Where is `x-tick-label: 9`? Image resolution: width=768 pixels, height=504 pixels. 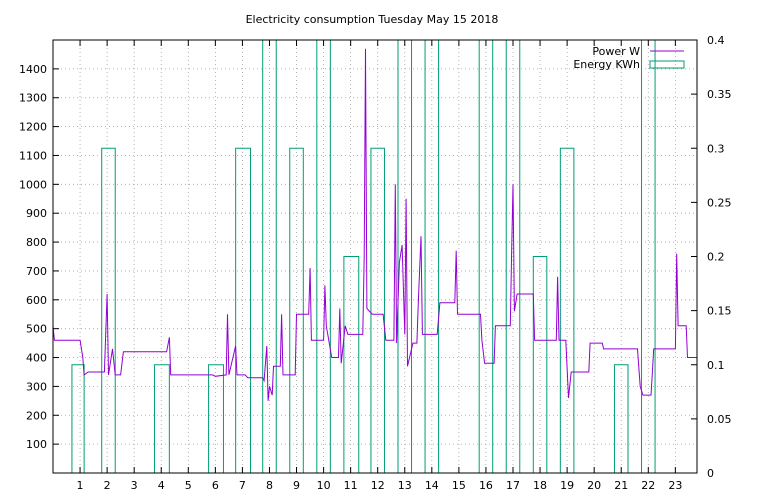 x-tick-label: 9 is located at coordinates (296, 485).